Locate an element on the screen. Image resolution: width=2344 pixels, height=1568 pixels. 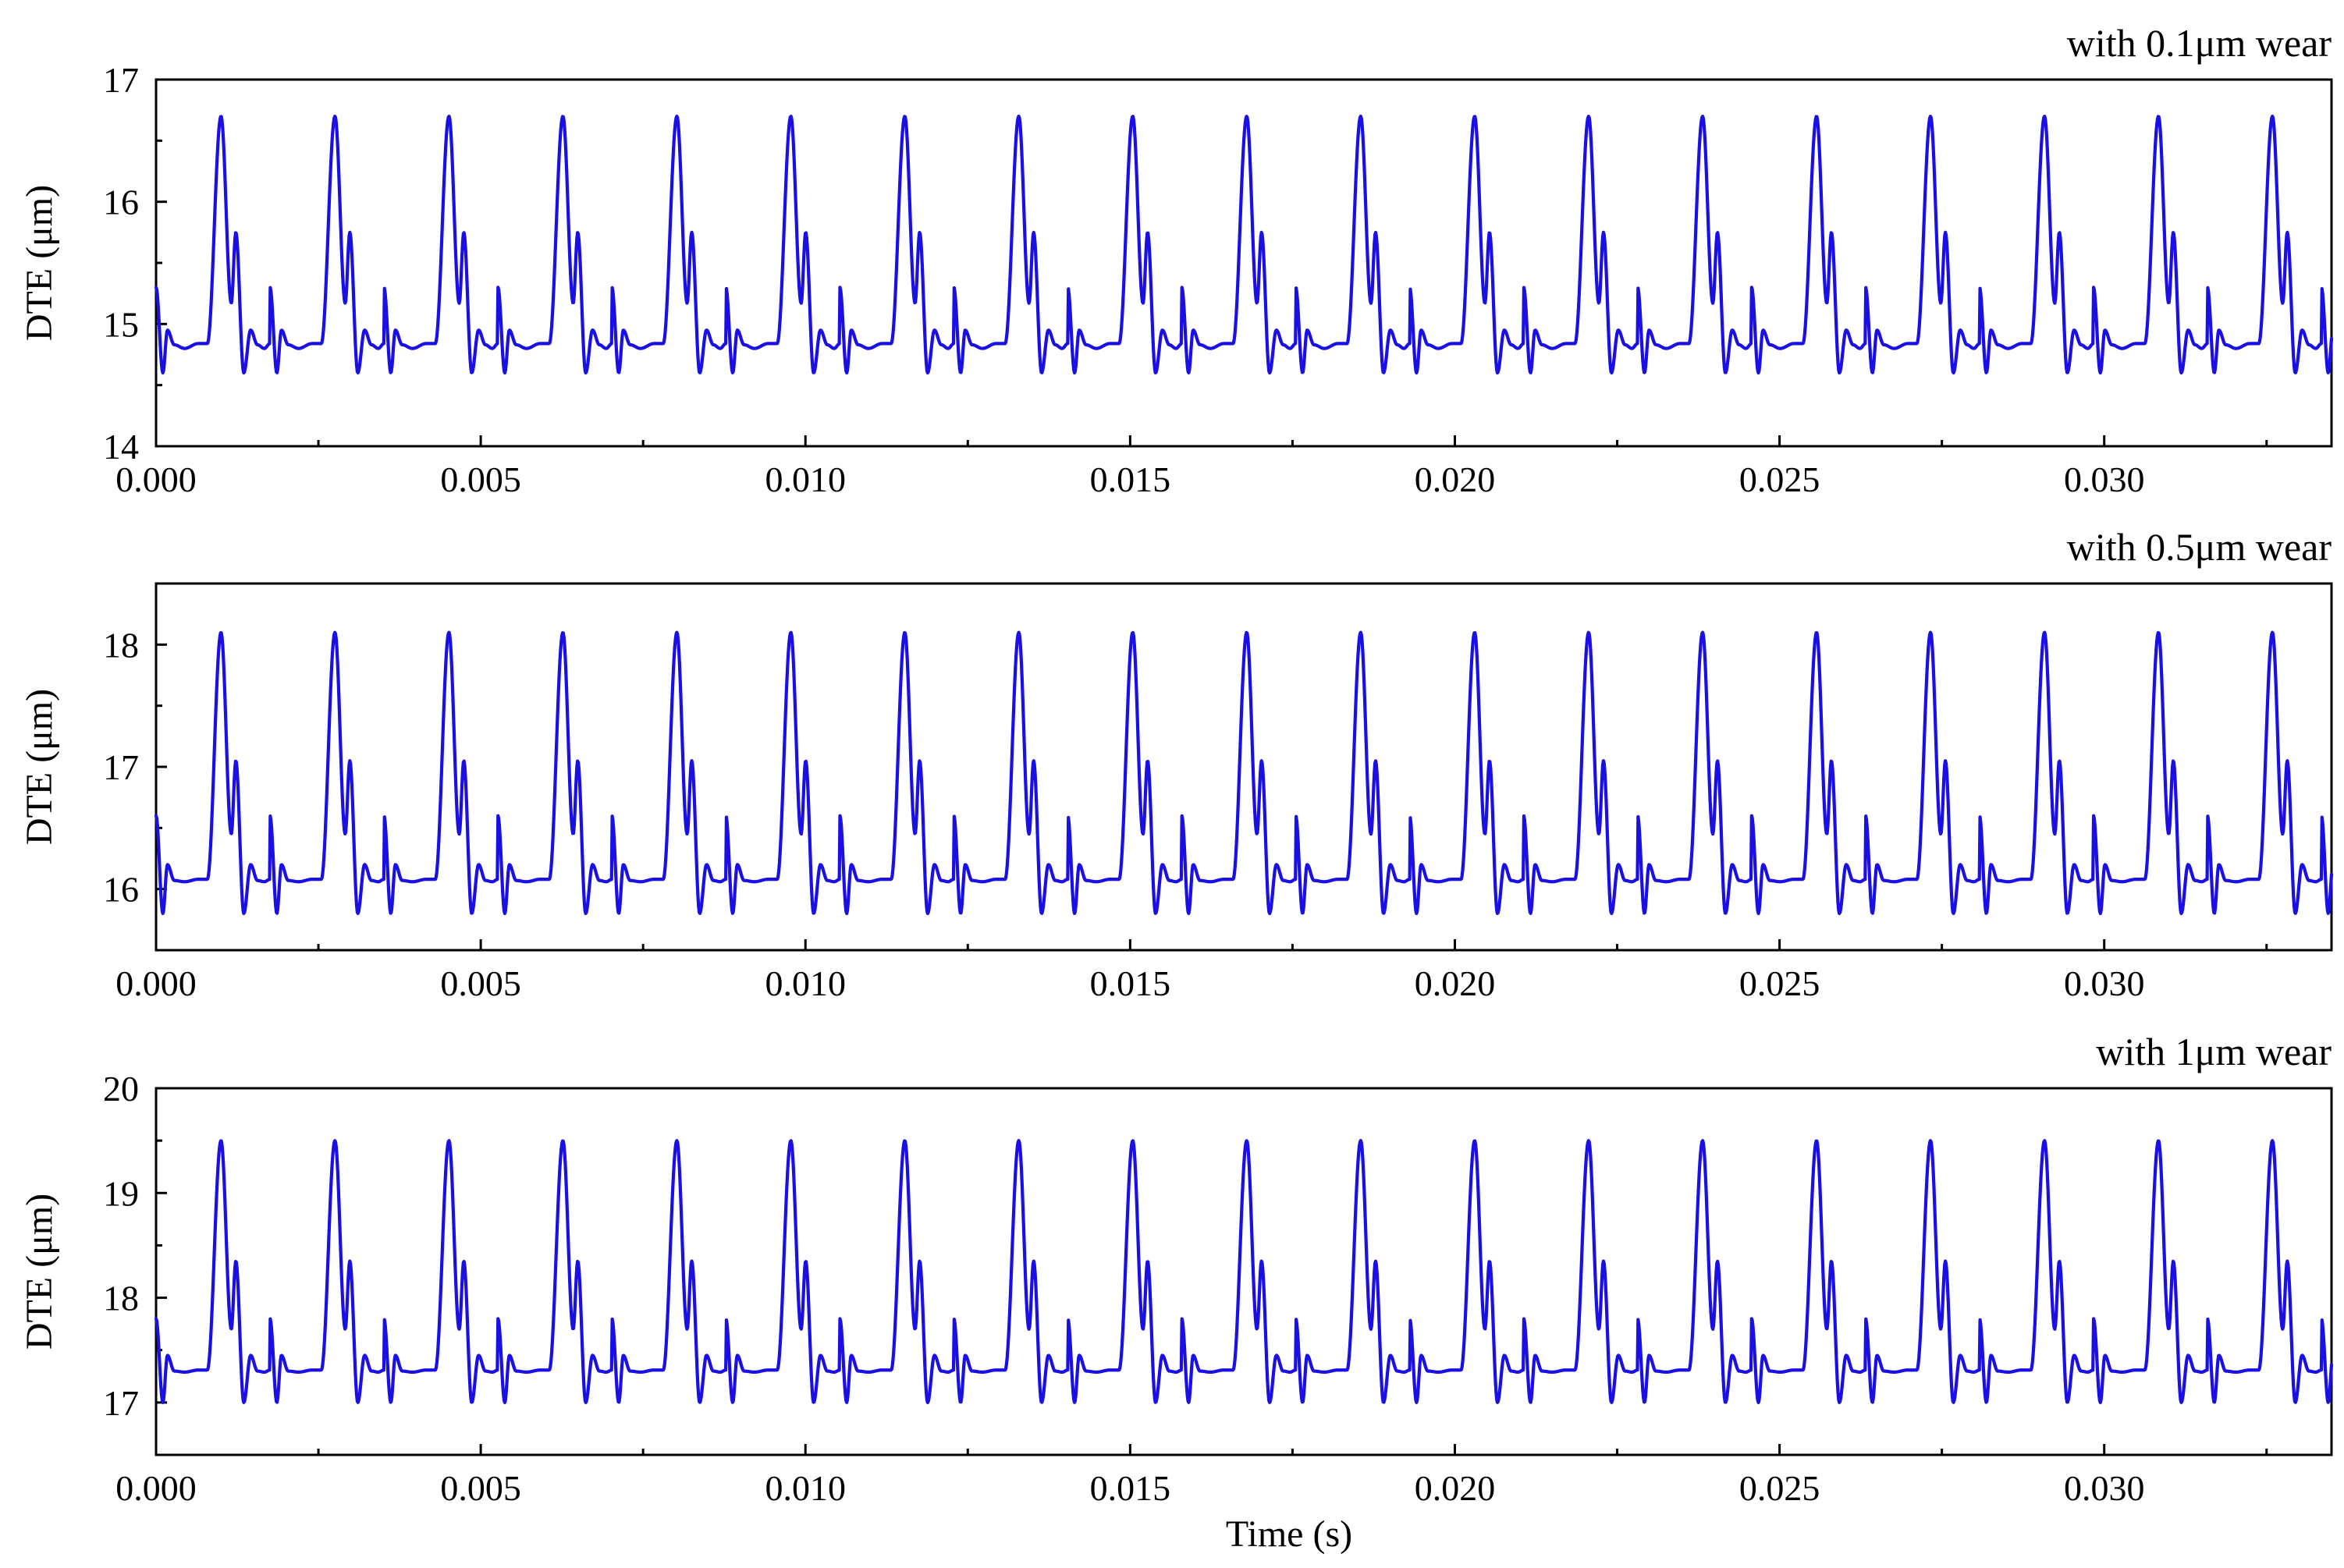
figure-x-axis-label: Time (s) is located at coordinates (1289, 1534).